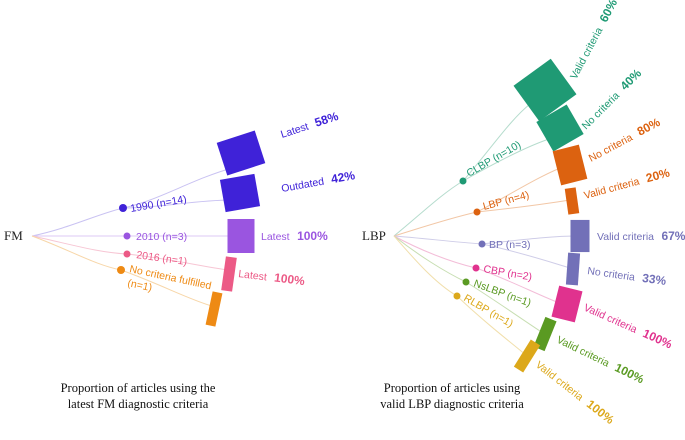 Image resolution: width=685 pixels, height=440 pixels. What do you see at coordinates (138, 388) in the screenshot?
I see `fm-caption-line1: Proportion of articles using the` at bounding box center [138, 388].